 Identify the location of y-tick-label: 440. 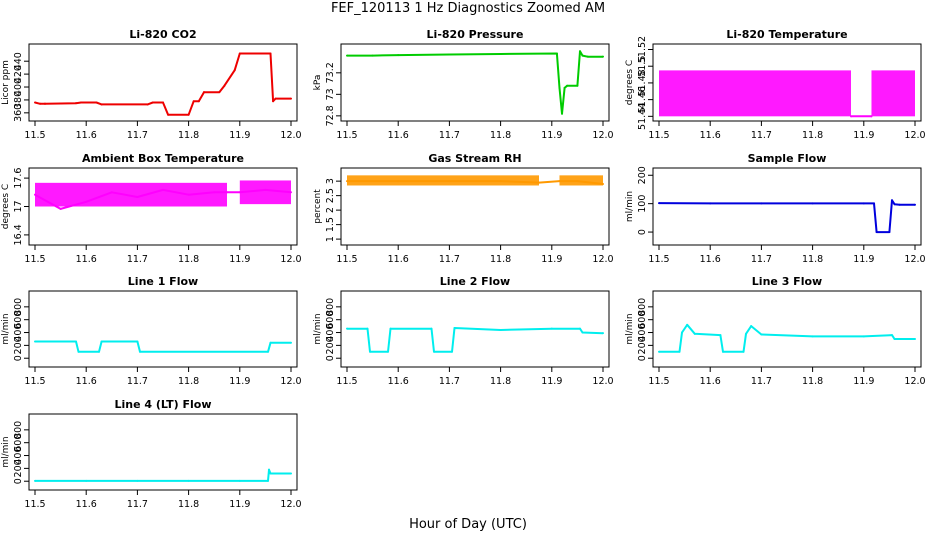
(18, 61).